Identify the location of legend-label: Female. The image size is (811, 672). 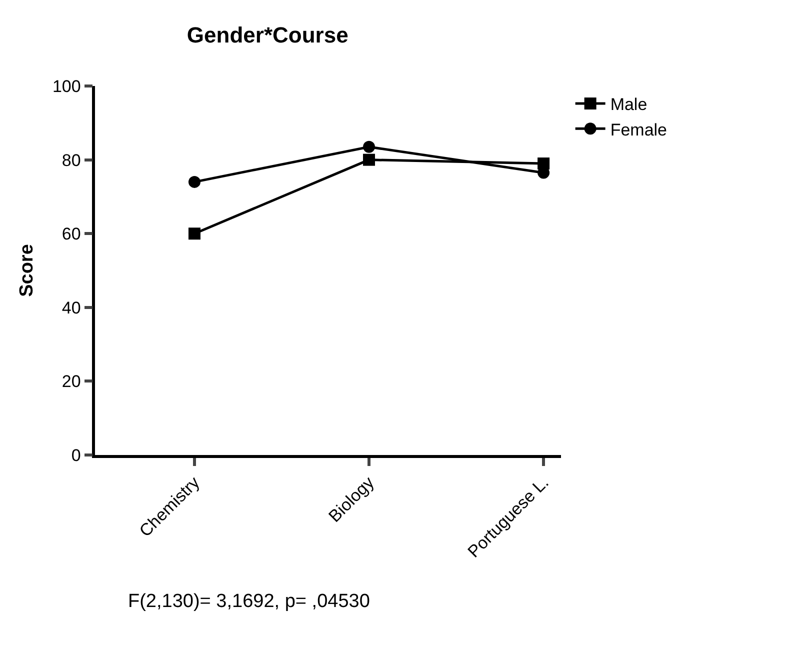
(639, 130).